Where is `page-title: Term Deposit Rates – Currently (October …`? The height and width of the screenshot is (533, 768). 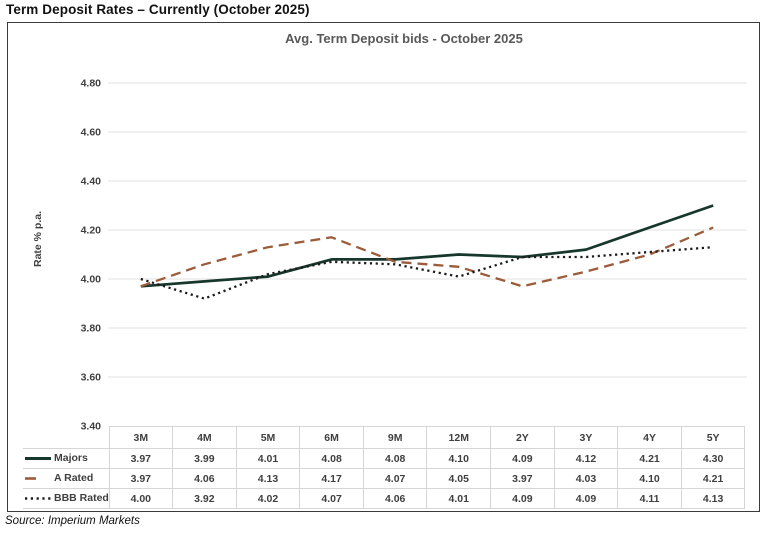 page-title: Term Deposit Rates – Currently (October … is located at coordinates (158, 9).